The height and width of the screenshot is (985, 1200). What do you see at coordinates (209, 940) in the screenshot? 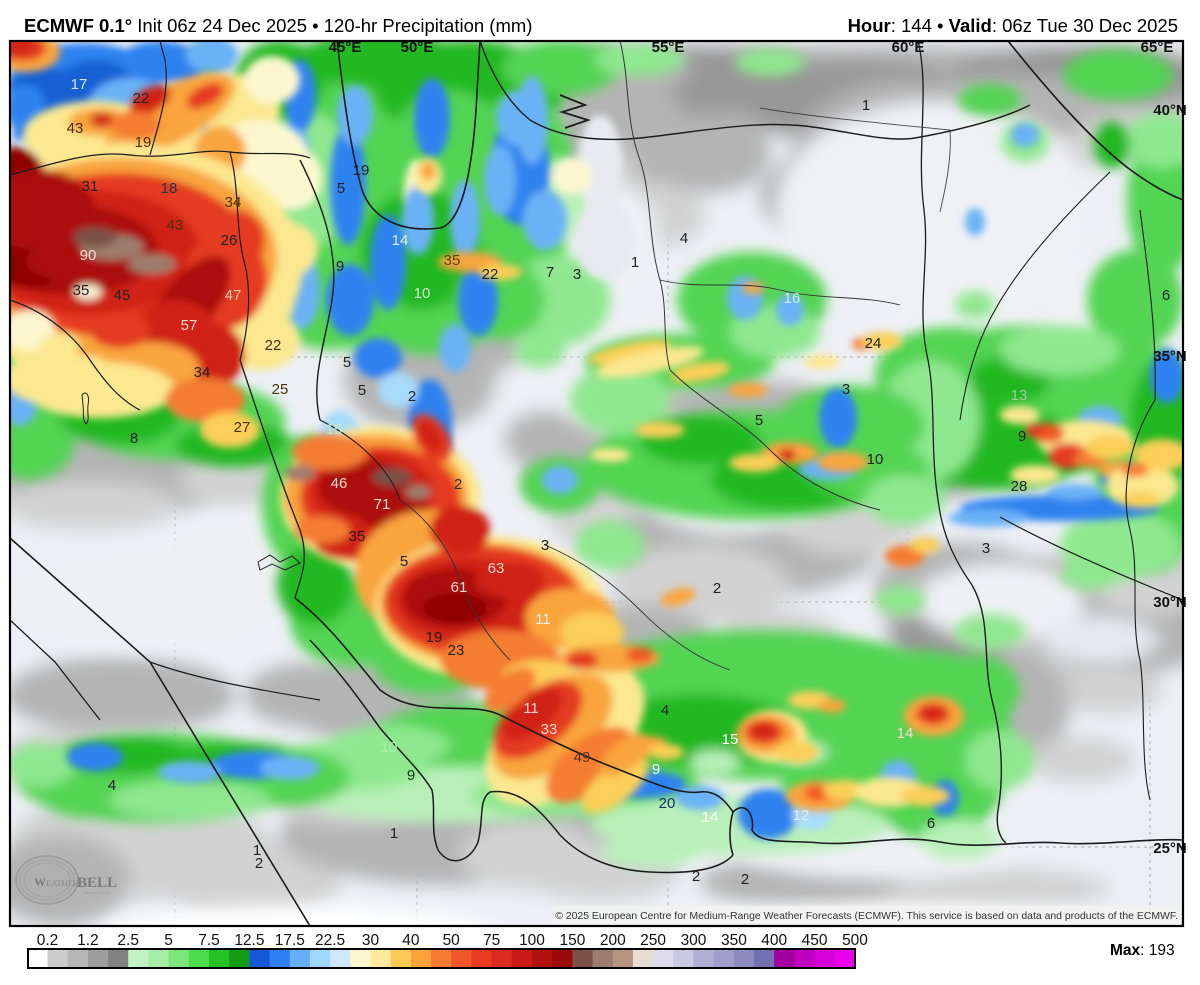
I see `svg-text: 7.5` at bounding box center [209, 940].